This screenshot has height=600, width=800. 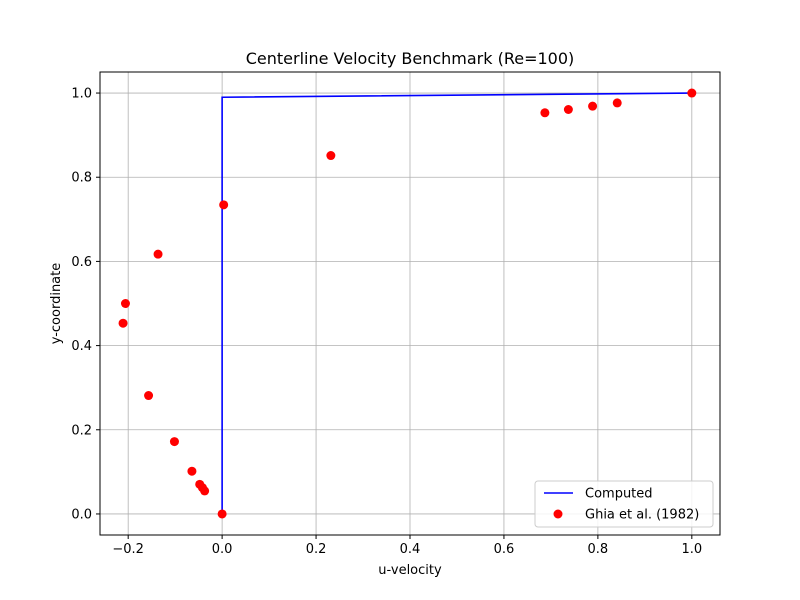 I want to click on y-tick-label: 1.0, so click(x=81, y=94).